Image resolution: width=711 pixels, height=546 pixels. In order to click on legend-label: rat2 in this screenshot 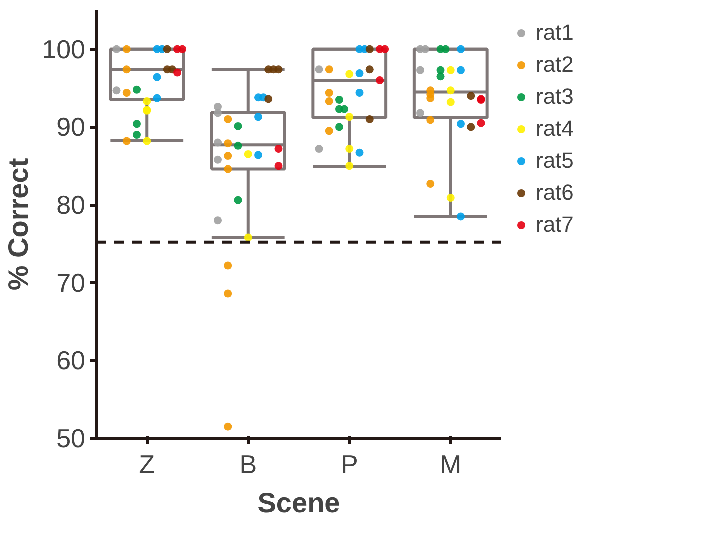, I will do `click(555, 65)`.